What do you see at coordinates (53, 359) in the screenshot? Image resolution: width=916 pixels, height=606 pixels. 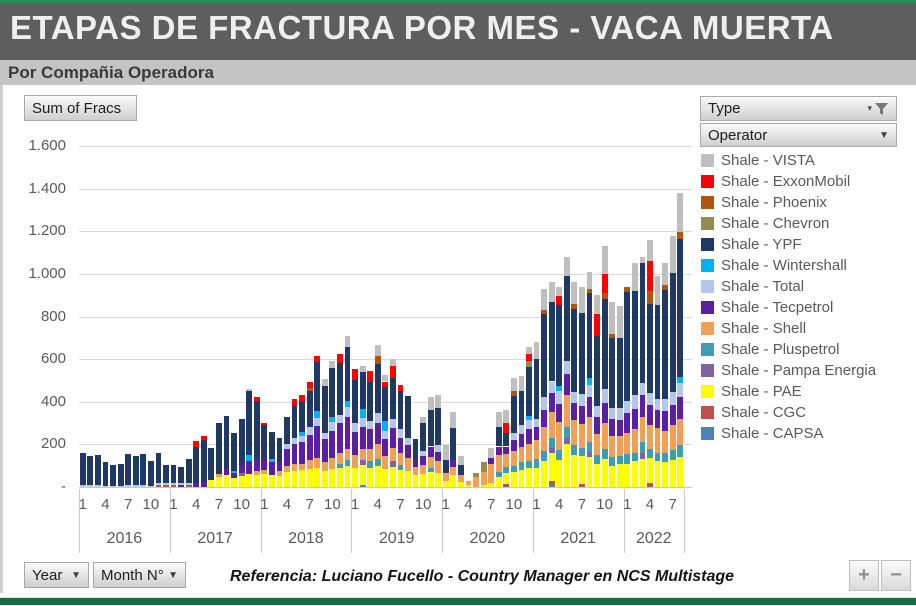 I see `y-axis-tick-label: 600` at bounding box center [53, 359].